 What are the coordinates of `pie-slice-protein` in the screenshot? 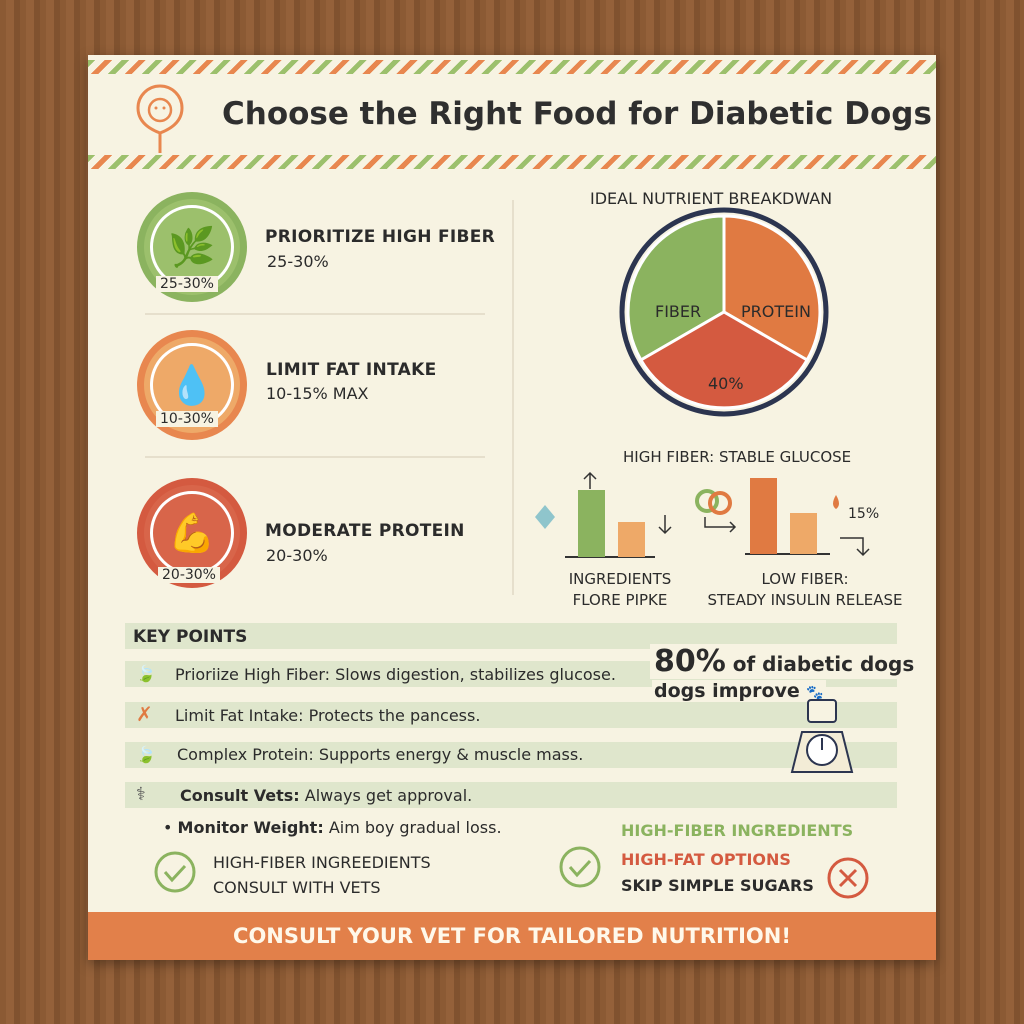 It's located at (772, 288).